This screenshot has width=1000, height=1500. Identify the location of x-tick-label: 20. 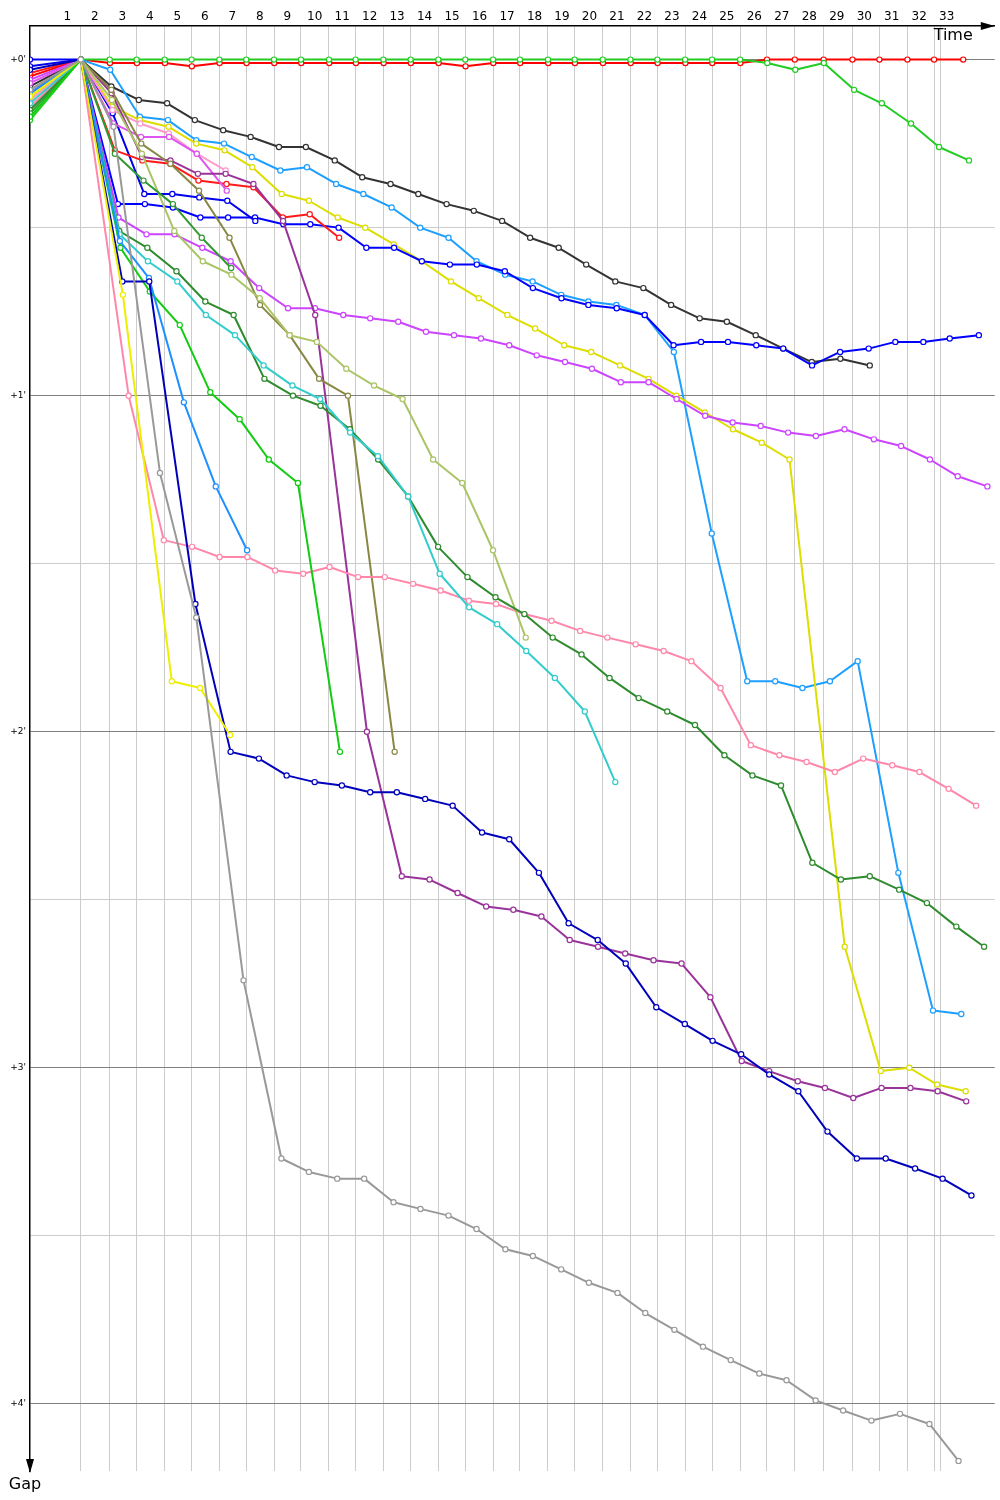
(589, 15).